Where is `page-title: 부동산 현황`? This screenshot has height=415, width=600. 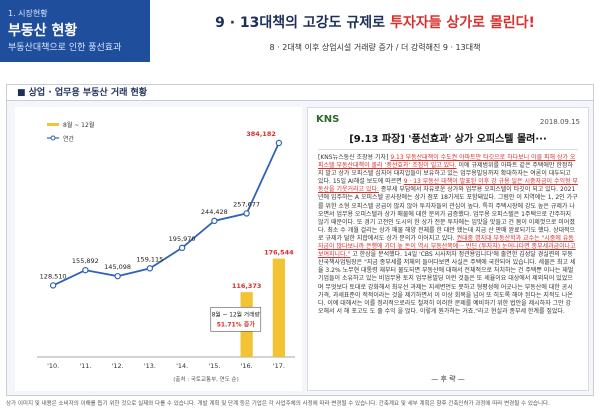 page-title: 부동산 현황 is located at coordinates (43, 31).